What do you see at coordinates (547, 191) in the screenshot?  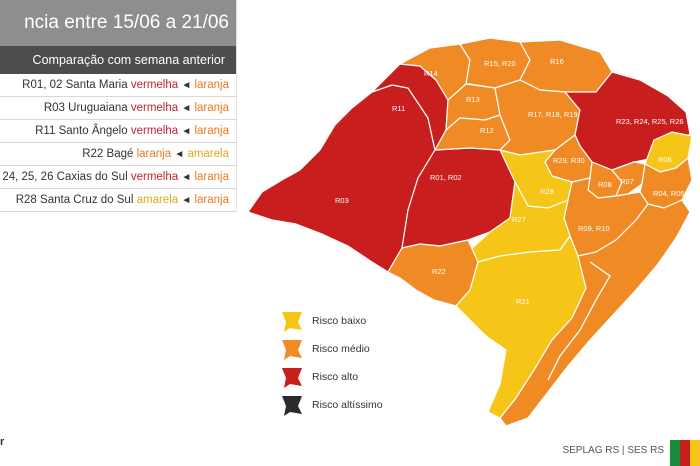 I see `region-label: R28` at bounding box center [547, 191].